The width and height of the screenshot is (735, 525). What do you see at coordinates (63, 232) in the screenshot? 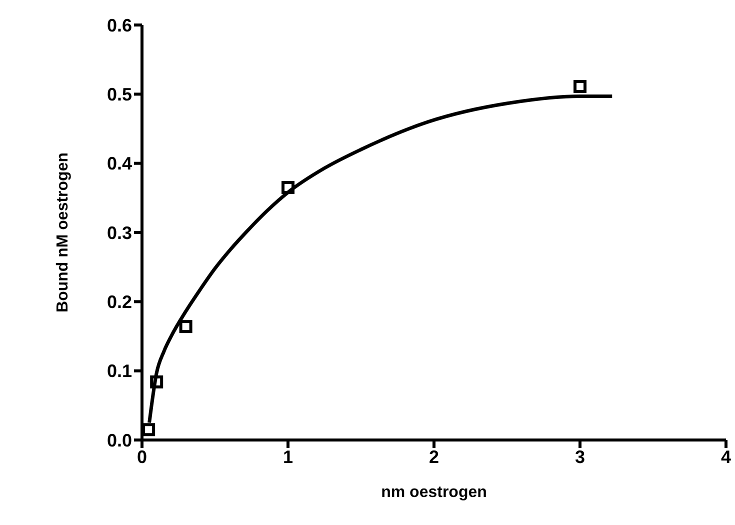
I see `y-axis-title: Bound nM oestrogen` at bounding box center [63, 232].